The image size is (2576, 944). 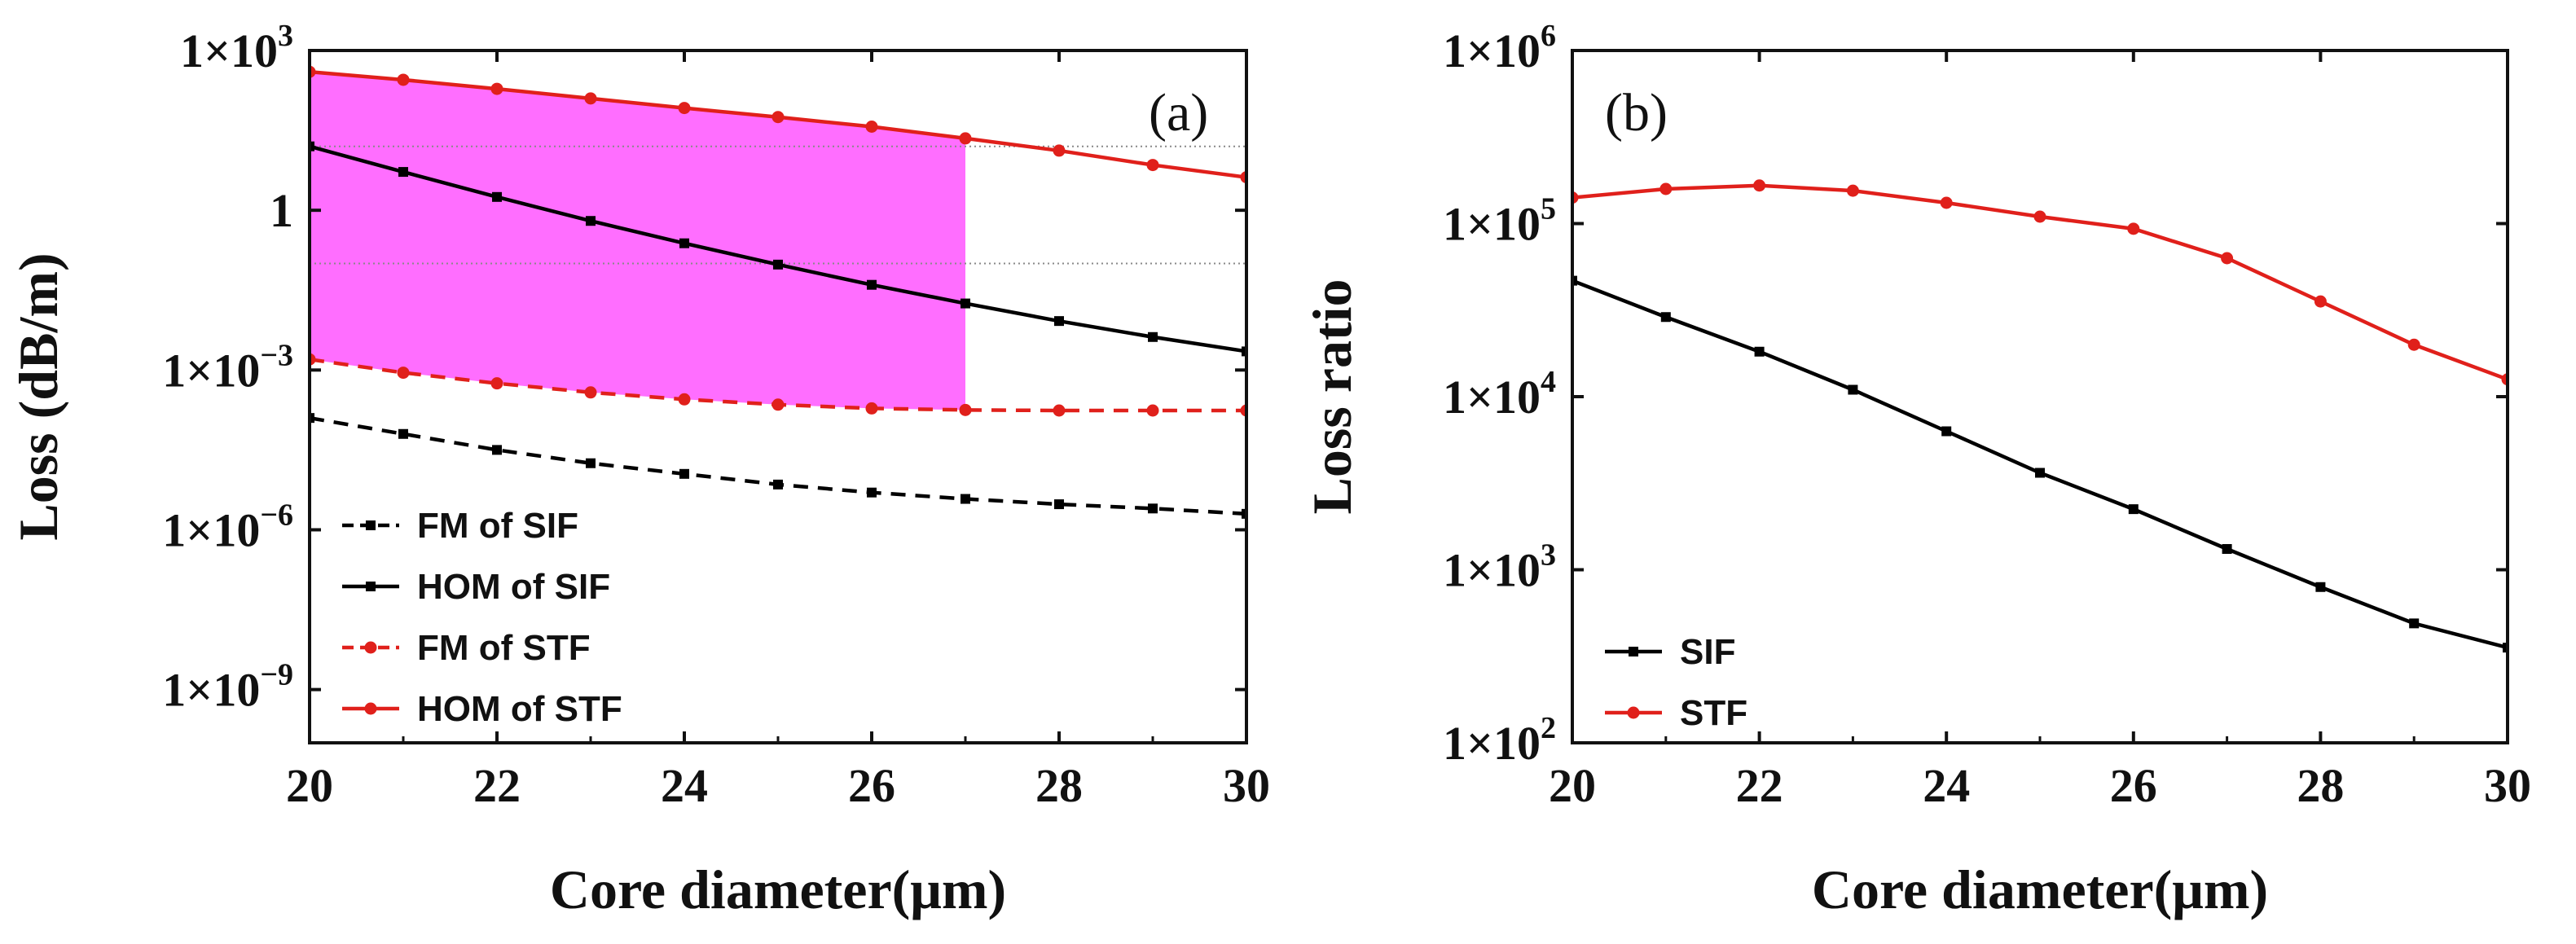 I want to click on series-line-fm-of-sif, so click(x=778, y=465).